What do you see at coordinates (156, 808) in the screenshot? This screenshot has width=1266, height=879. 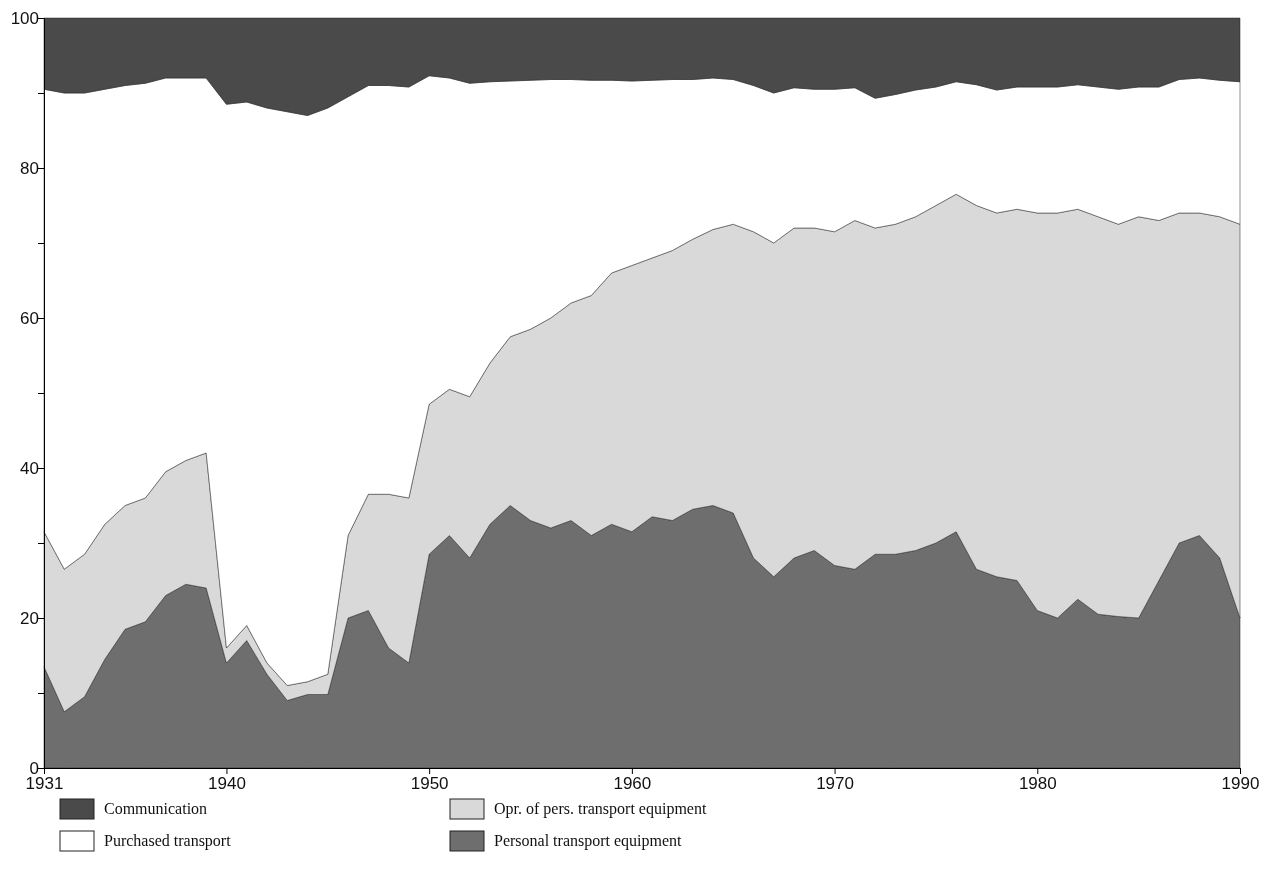 I see `legend-label: Communication` at bounding box center [156, 808].